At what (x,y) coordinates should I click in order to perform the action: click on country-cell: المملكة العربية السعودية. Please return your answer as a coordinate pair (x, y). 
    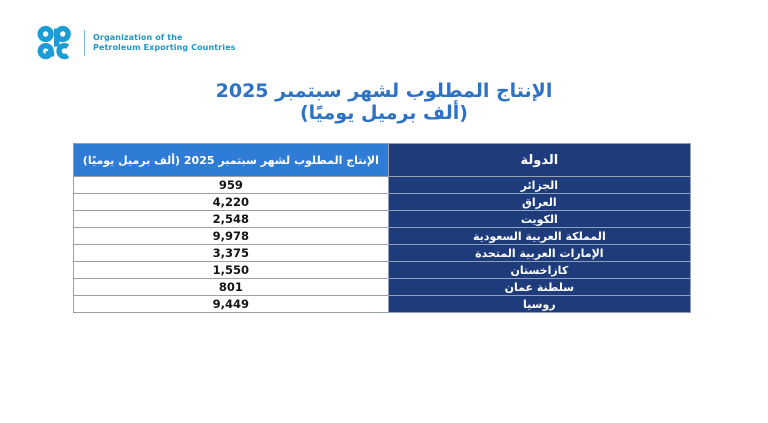
    Looking at the image, I should click on (539, 236).